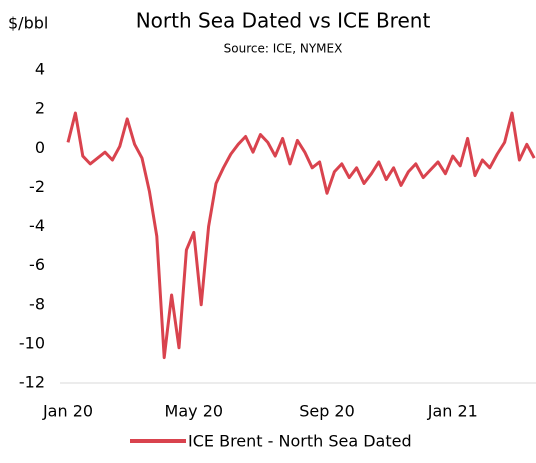  I want to click on y-axis-label: $/bbl, so click(28, 23).